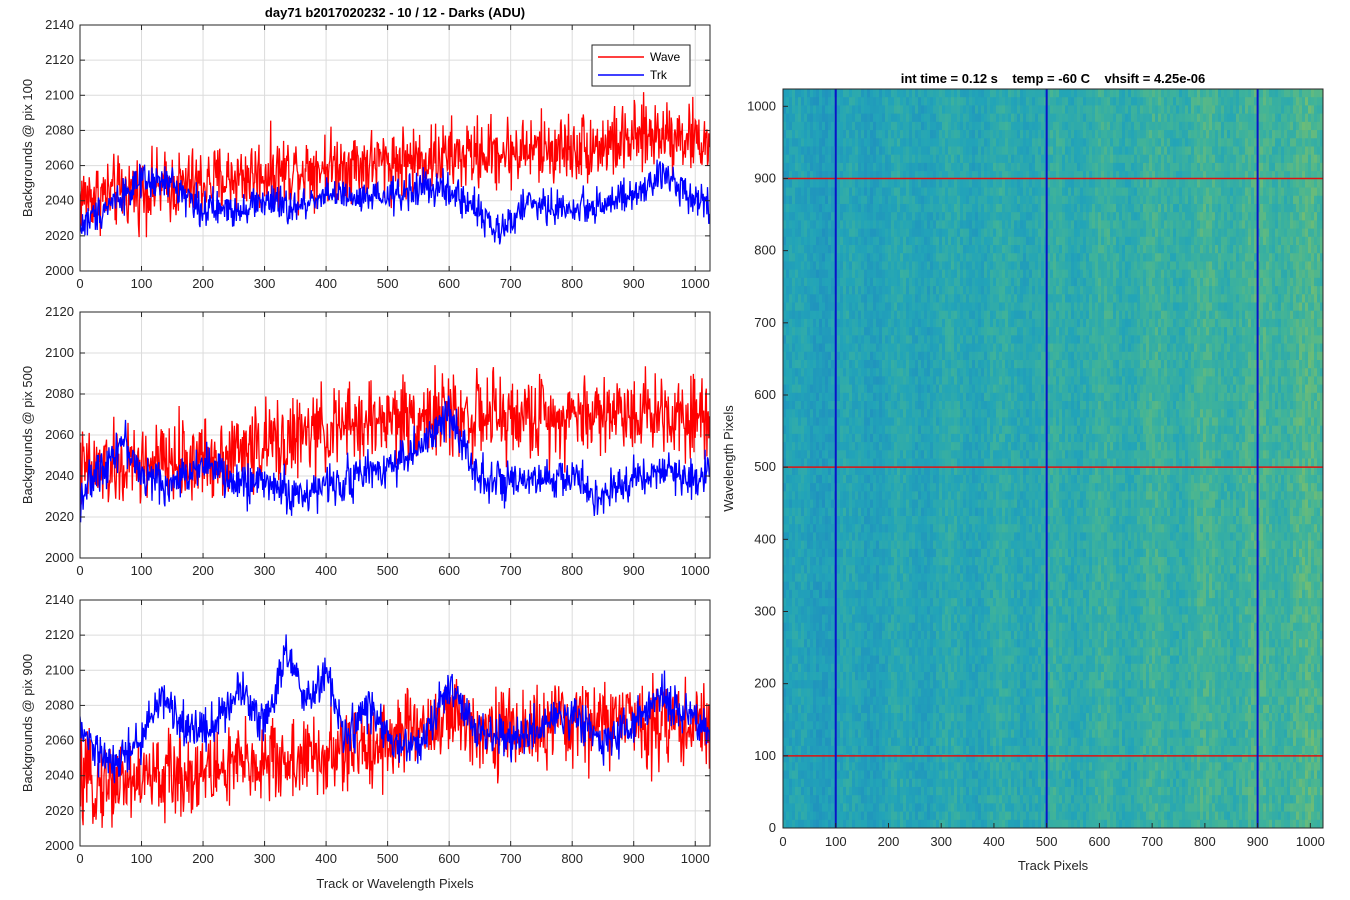 This screenshot has width=1350, height=900. I want to click on legend: Wave Trk, so click(641, 65).